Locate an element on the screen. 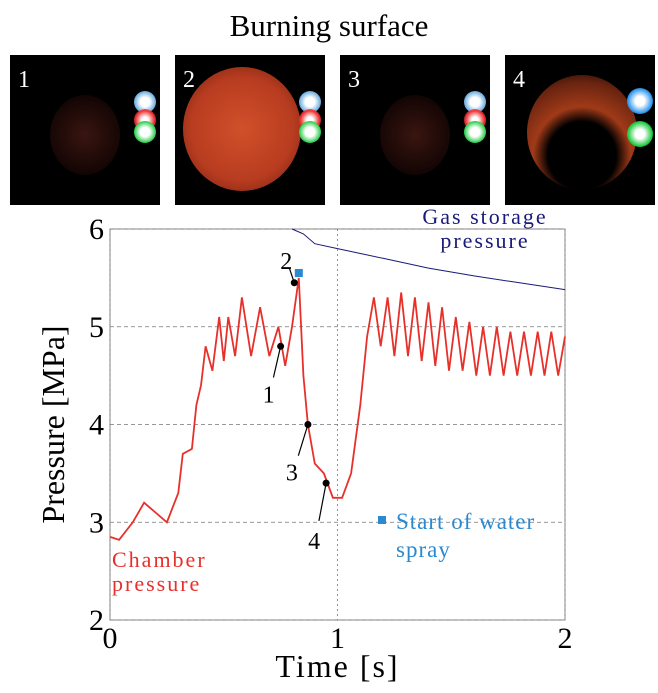 This screenshot has height=693, width=658. panel-label: 1 is located at coordinates (24, 80).